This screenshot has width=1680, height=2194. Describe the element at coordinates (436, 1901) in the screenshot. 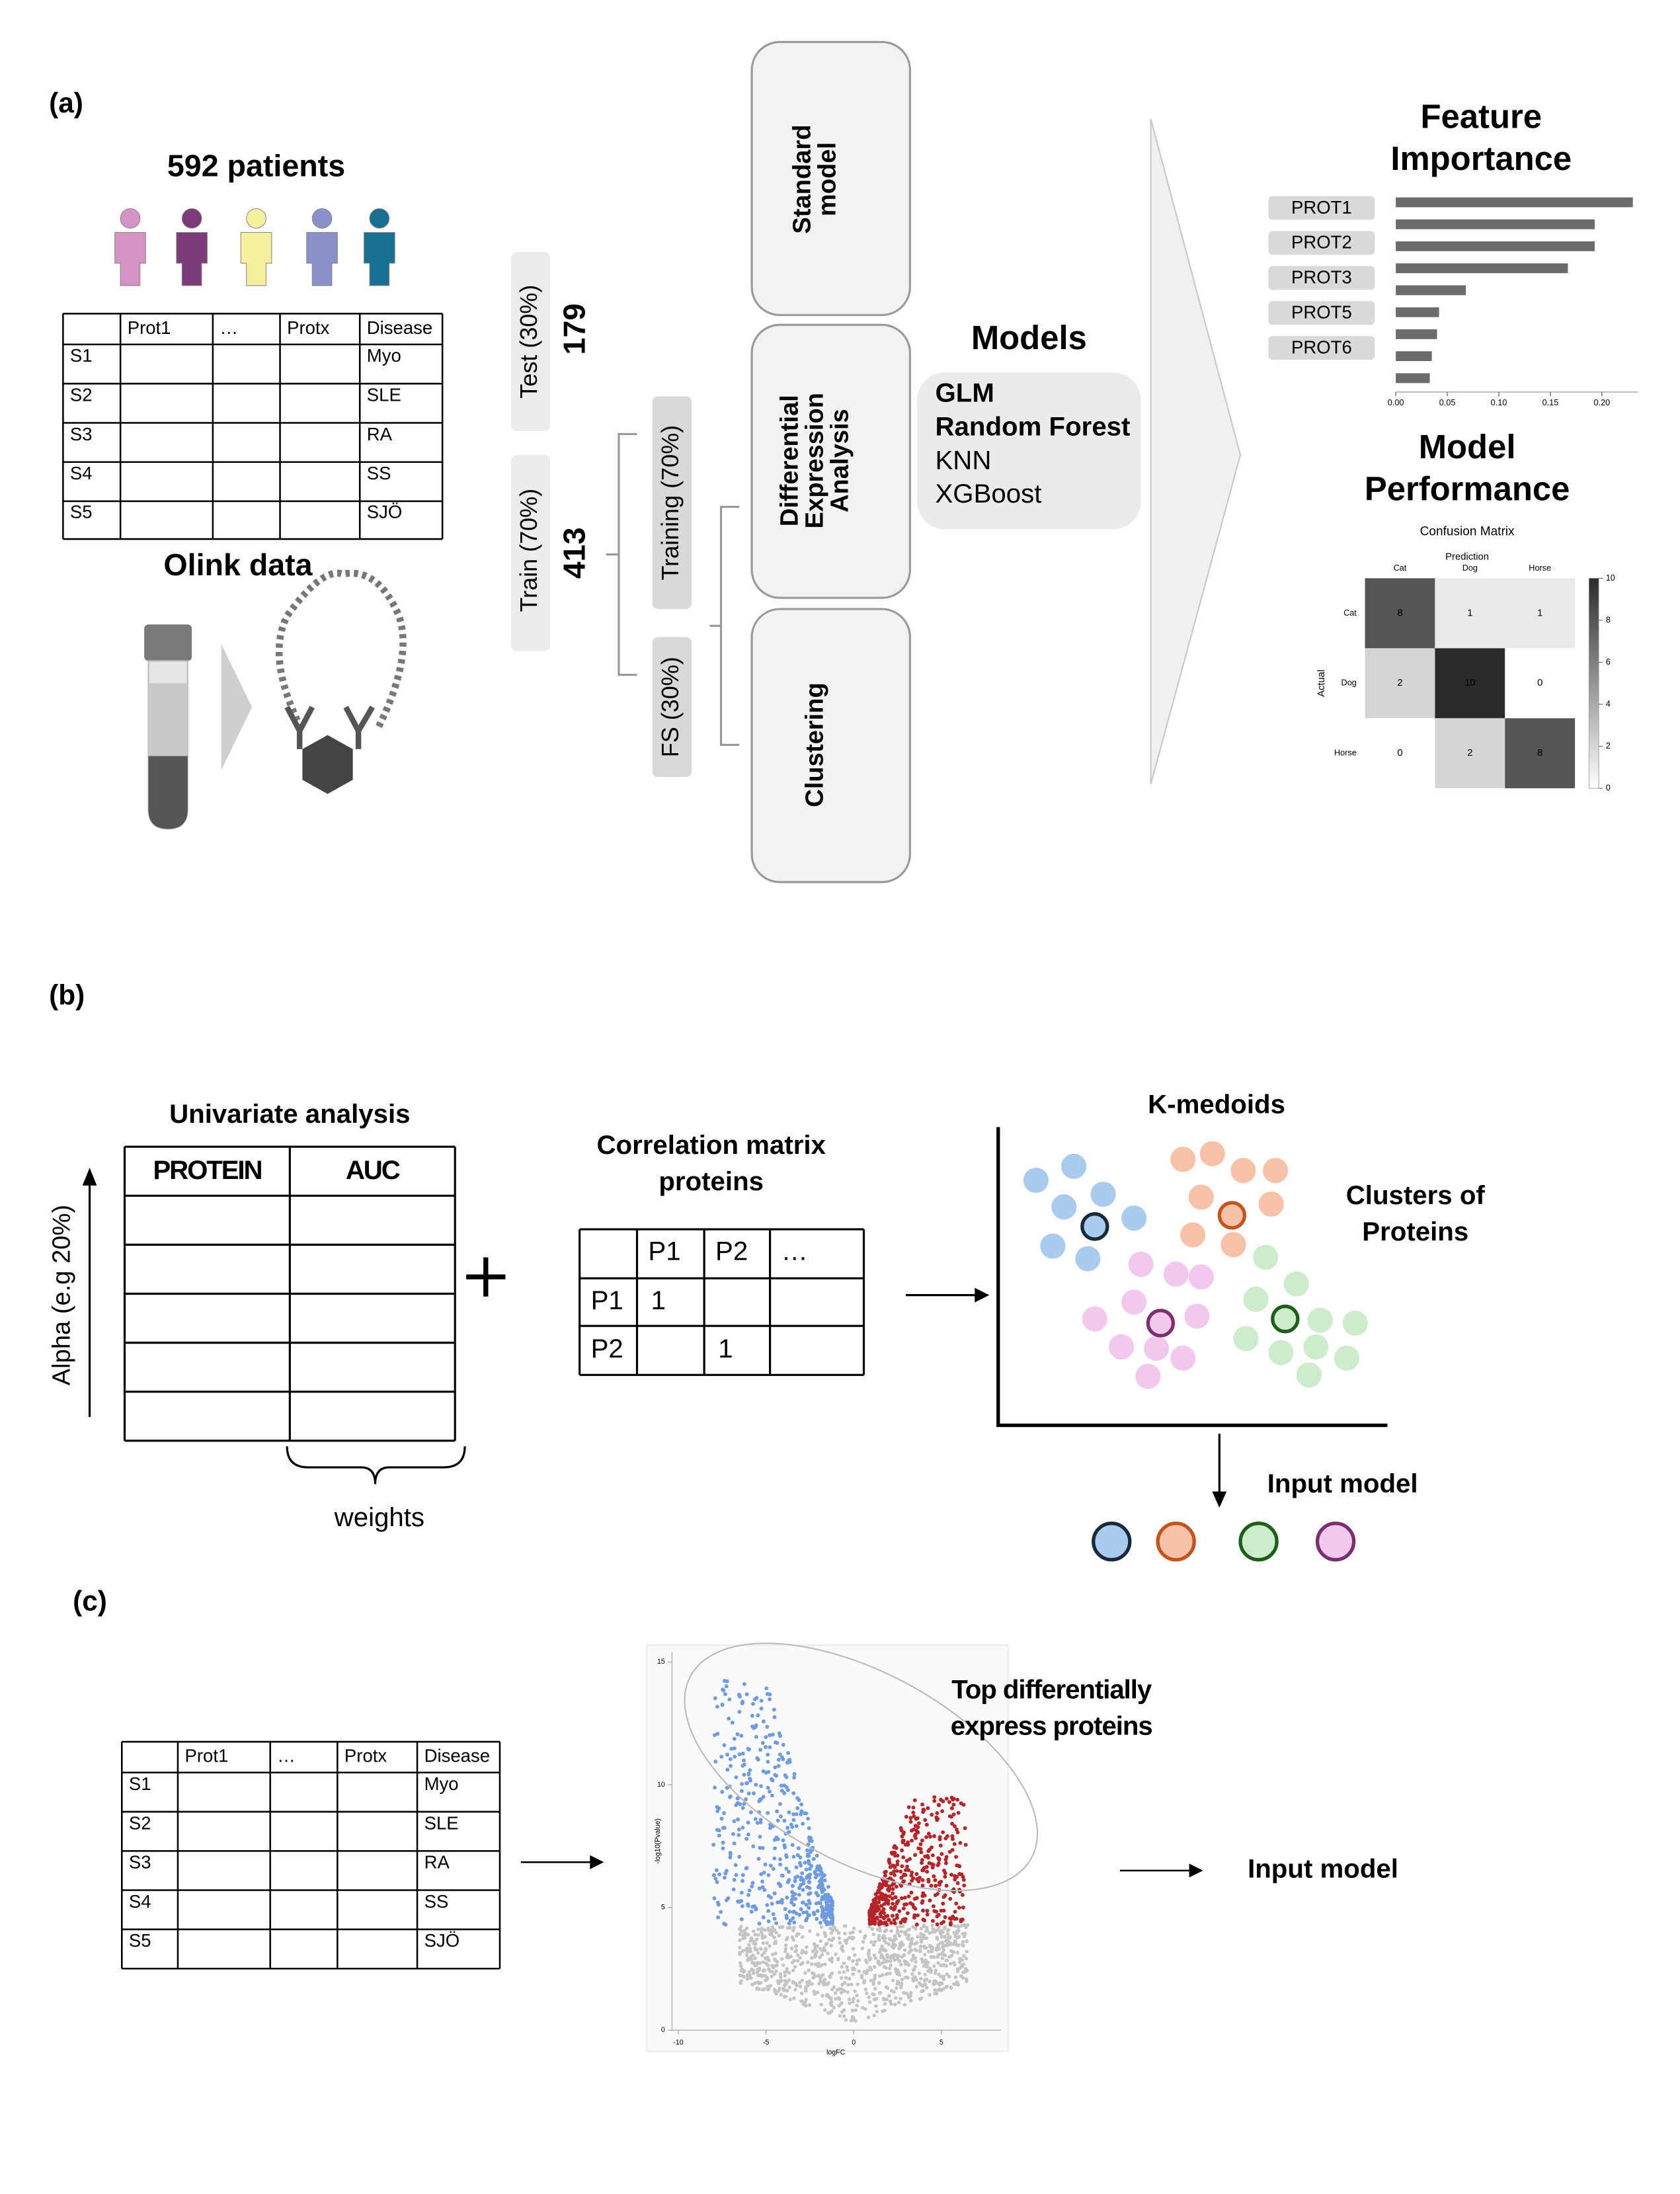

I see `disease: SS` at that location.